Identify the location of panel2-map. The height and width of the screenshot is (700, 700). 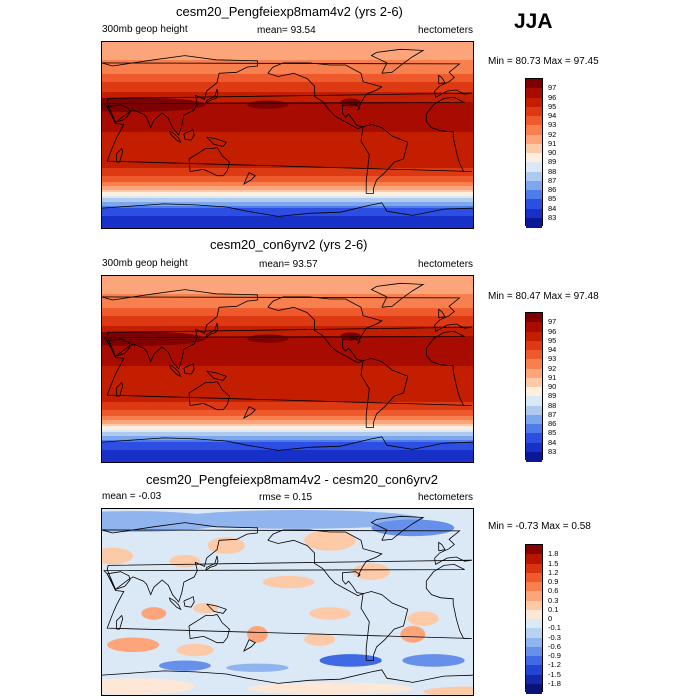
(287, 369).